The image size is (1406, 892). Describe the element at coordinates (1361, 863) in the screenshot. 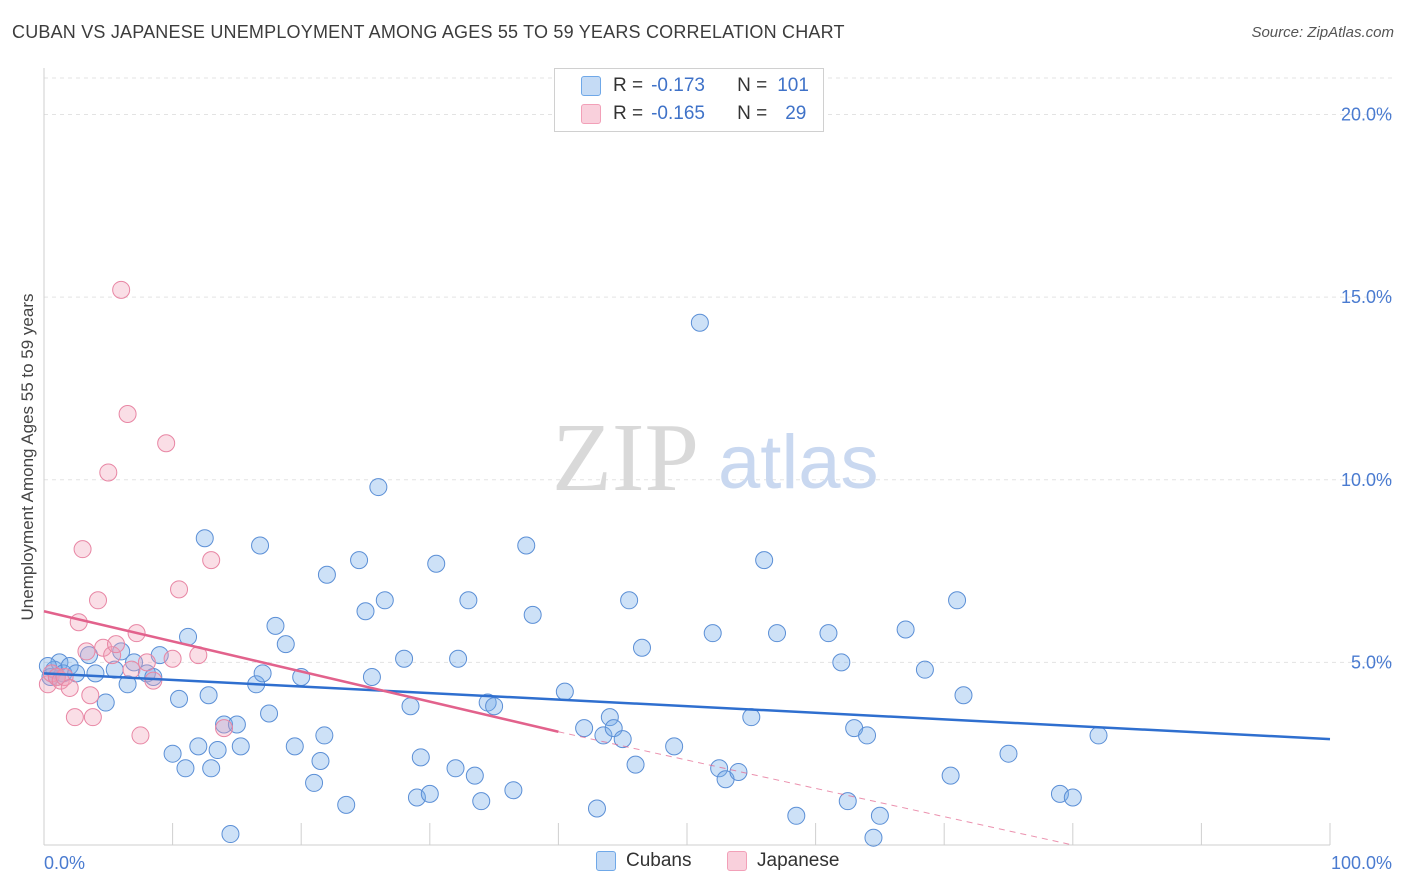

I see `x-tick-label: 100.0%` at that location.